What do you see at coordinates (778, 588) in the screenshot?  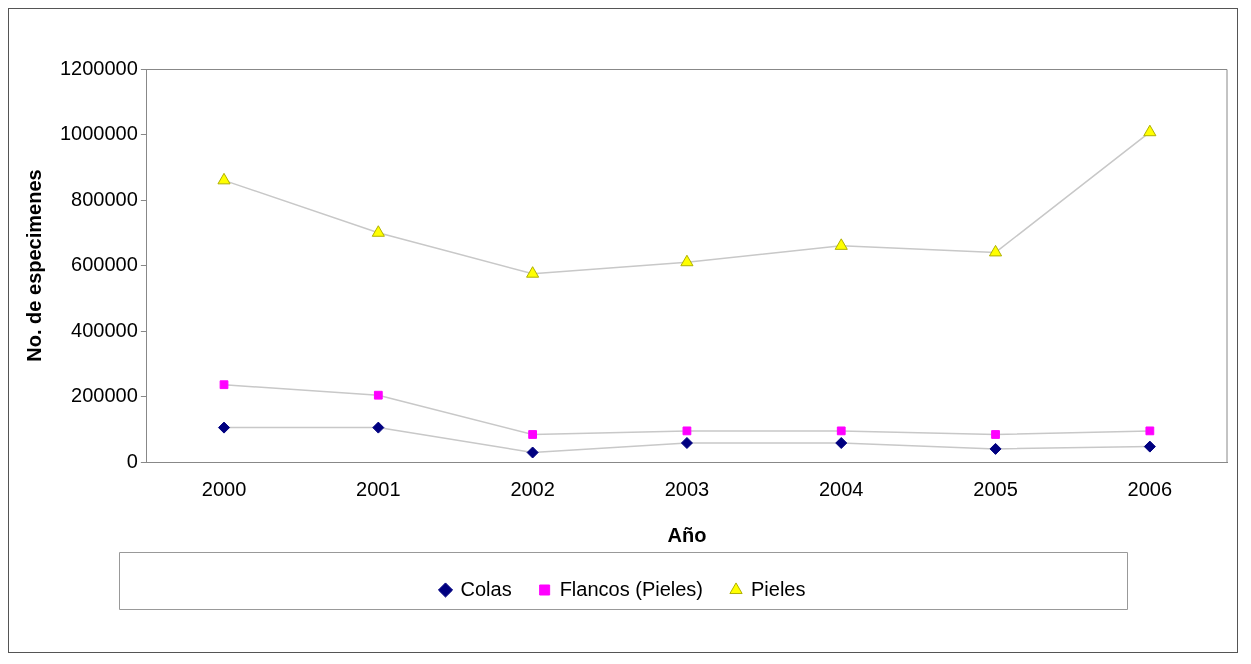 I see `legend-label: Pieles` at bounding box center [778, 588].